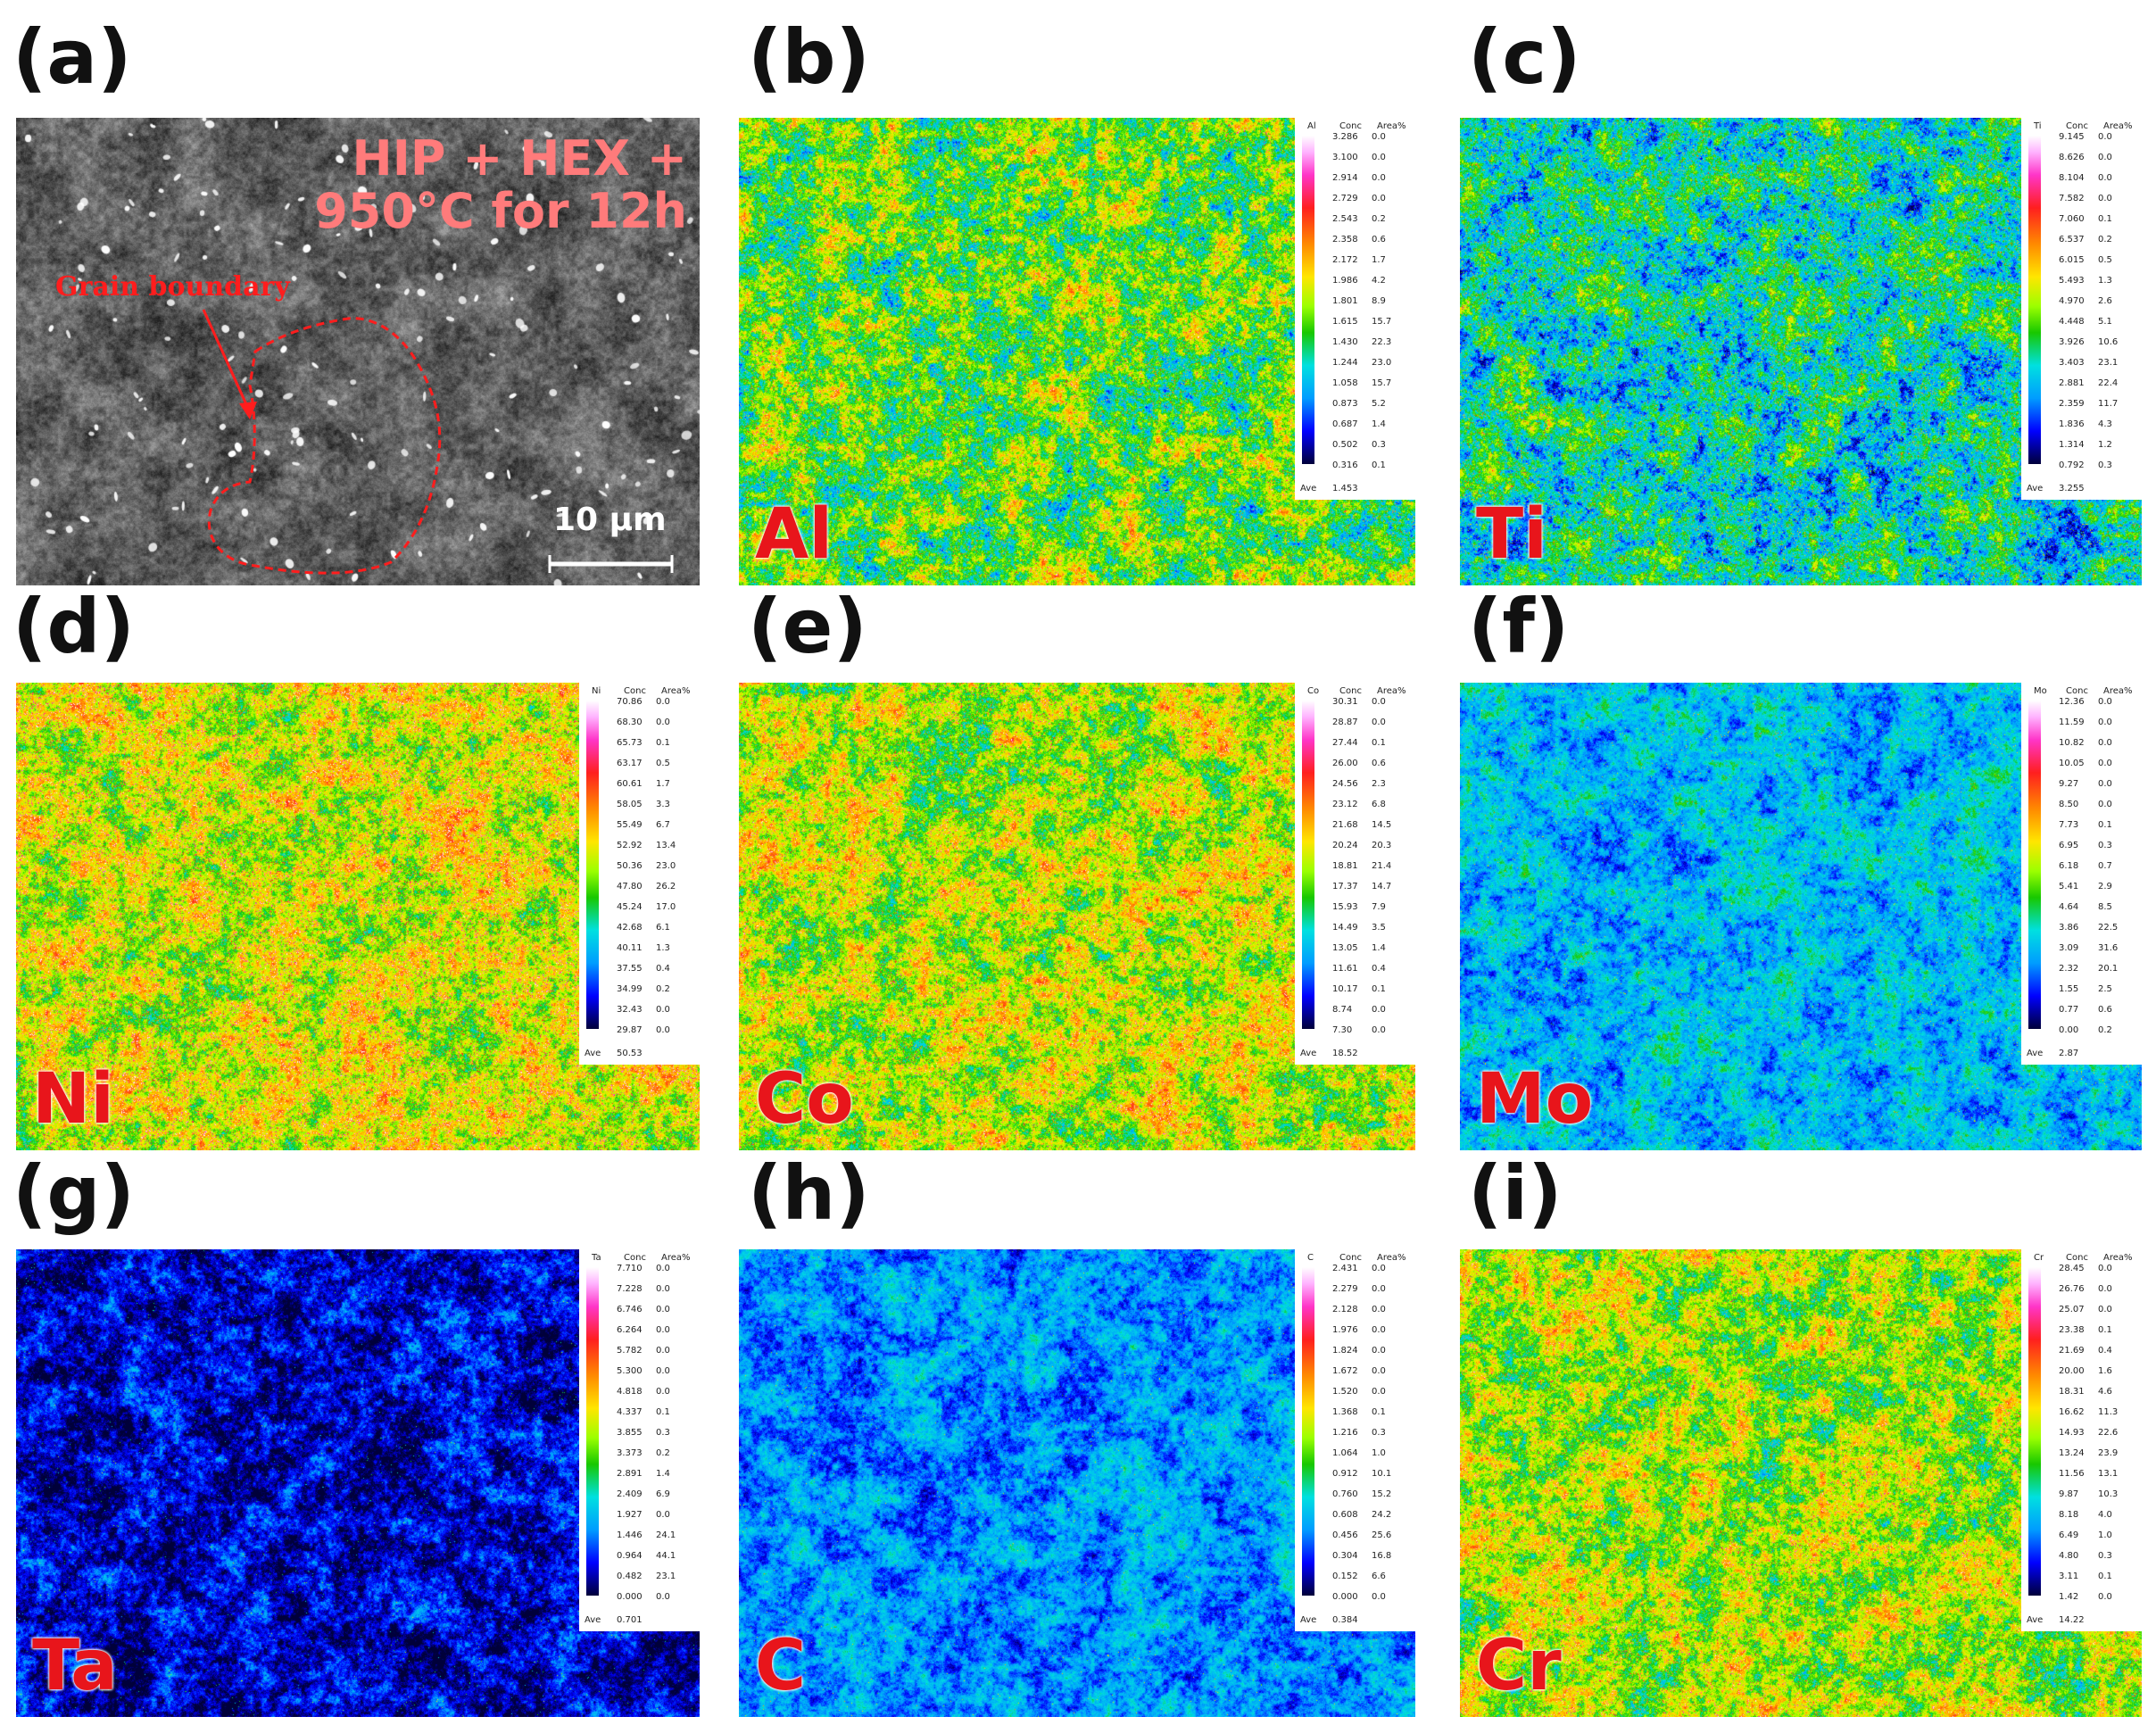 The width and height of the screenshot is (2156, 1725). What do you see at coordinates (643, 743) in the screenshot?
I see `legend-tick: 65.73 0.1` at bounding box center [643, 743].